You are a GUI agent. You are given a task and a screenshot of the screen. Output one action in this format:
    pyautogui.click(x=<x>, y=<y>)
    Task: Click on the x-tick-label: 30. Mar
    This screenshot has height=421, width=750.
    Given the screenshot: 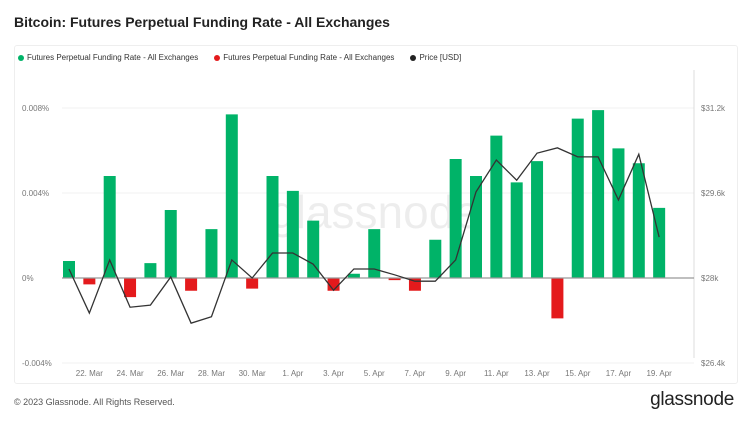 What is the action you would take?
    pyautogui.click(x=252, y=373)
    